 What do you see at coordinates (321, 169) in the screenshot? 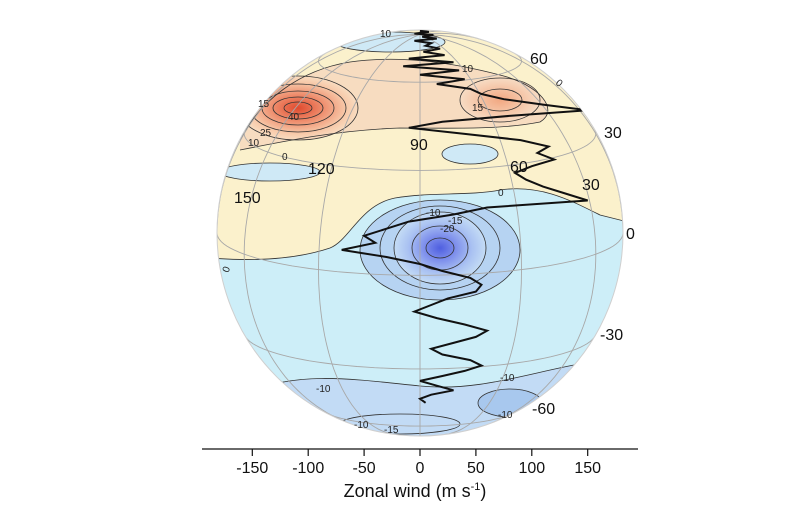
I see `longitude-label-120: 120` at bounding box center [321, 169].